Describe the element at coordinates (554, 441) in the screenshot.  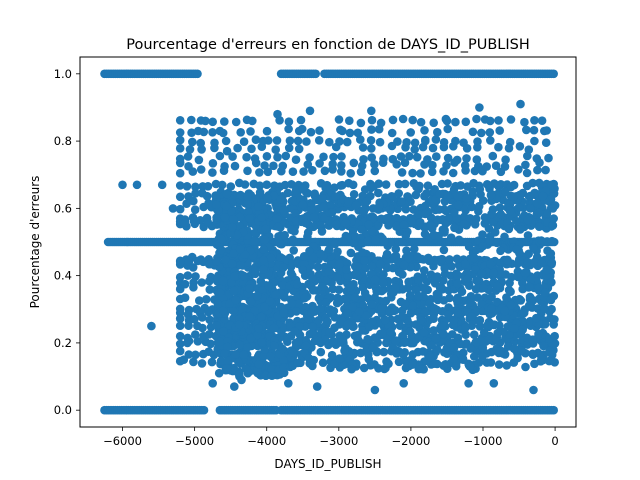
I see `x-tick-label: 0` at that location.